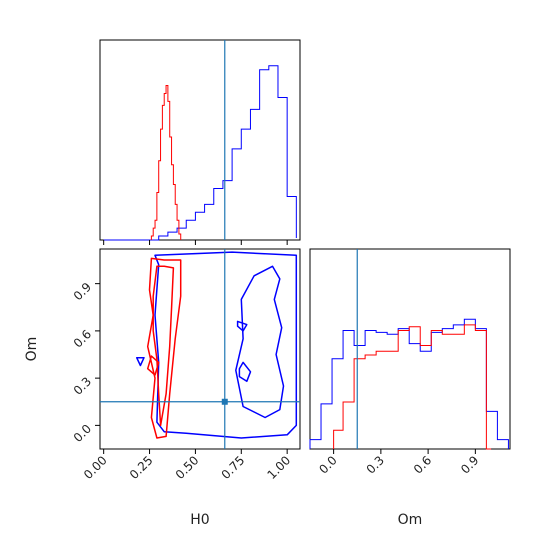 The height and width of the screenshot is (550, 550). I want to click on h0-histogram-panel, so click(200, 140).